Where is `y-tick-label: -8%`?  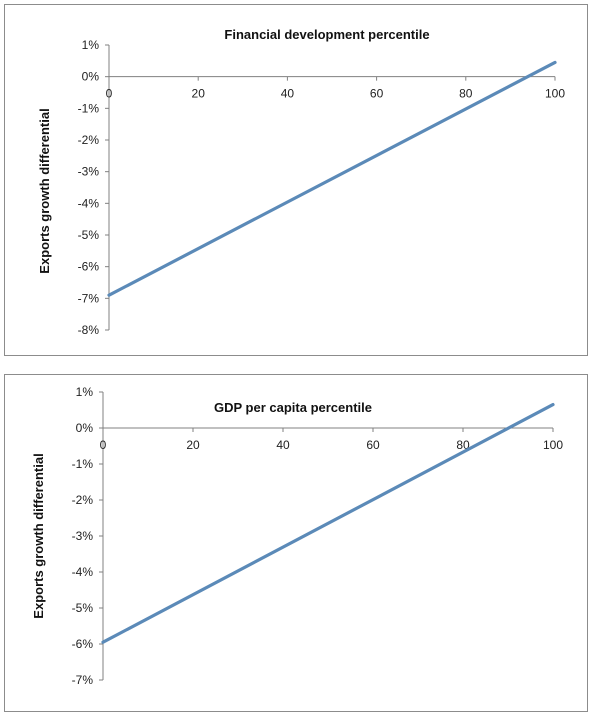
y-tick-label: -8% is located at coordinates (89, 330).